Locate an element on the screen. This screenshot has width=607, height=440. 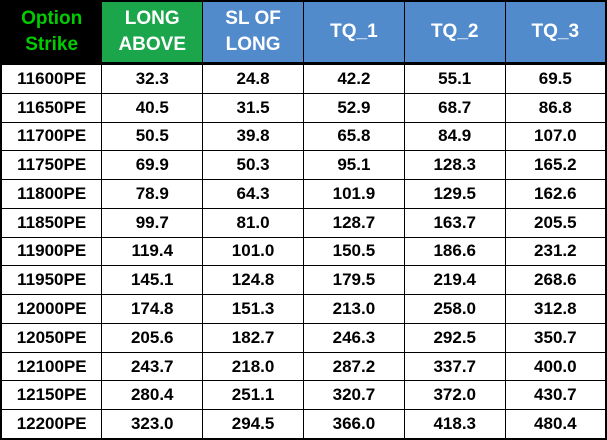
table-row: 11700PE 50.5 39.8 65.8 84.9 107.0 is located at coordinates (303, 136).